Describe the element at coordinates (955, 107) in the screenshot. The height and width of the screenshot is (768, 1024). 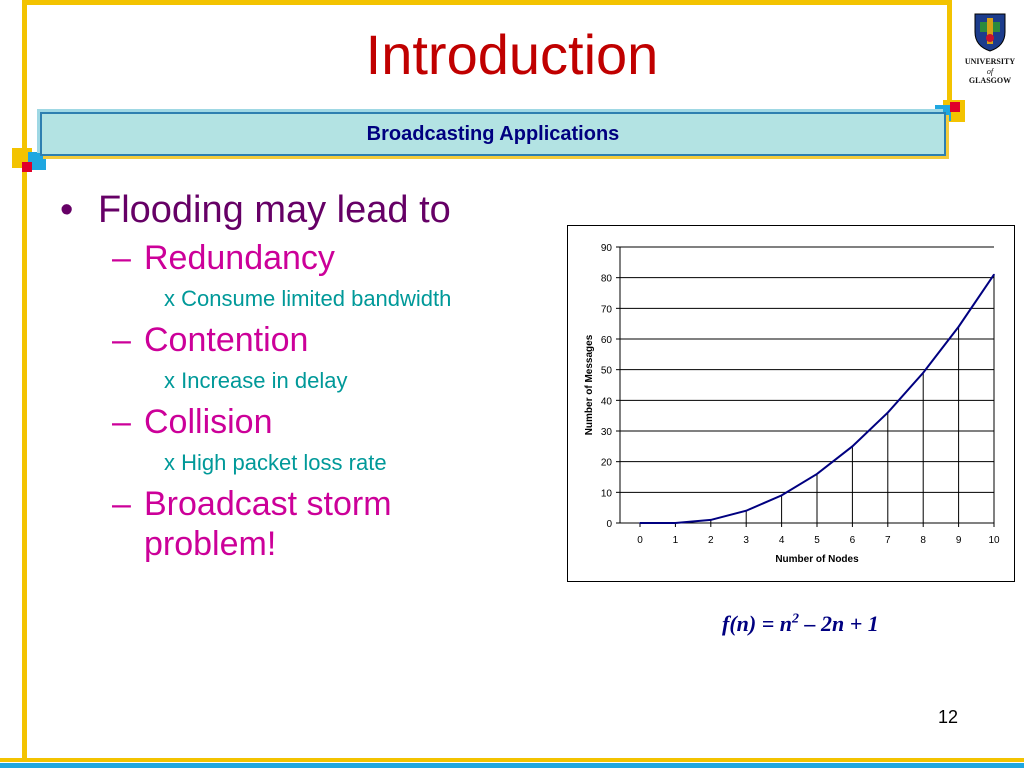
I see `deco-square-red-right` at that location.